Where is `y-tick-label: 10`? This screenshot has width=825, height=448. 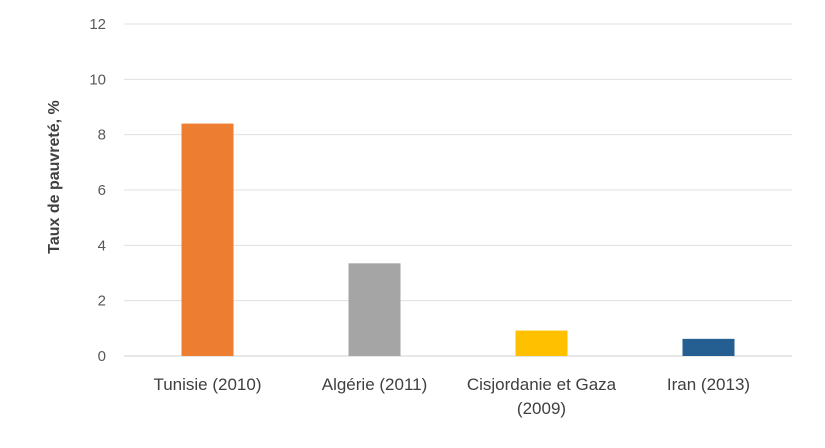 y-tick-label: 10 is located at coordinates (97, 79).